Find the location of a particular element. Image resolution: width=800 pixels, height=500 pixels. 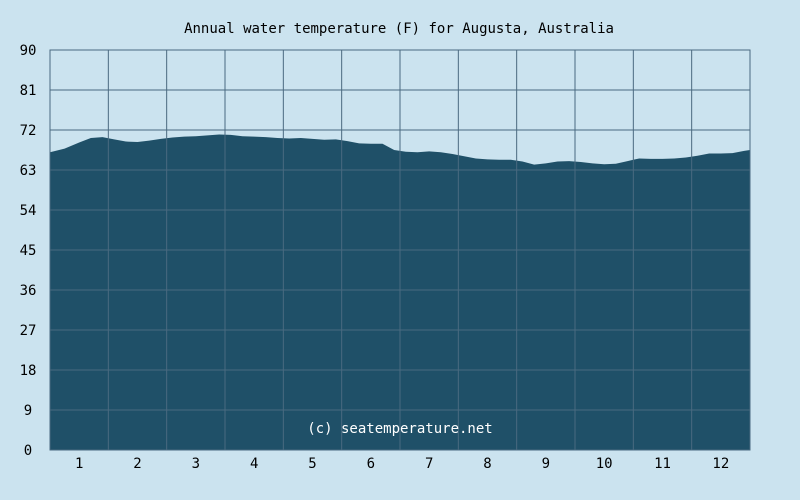

y-tick-label: 90 is located at coordinates (28, 51).